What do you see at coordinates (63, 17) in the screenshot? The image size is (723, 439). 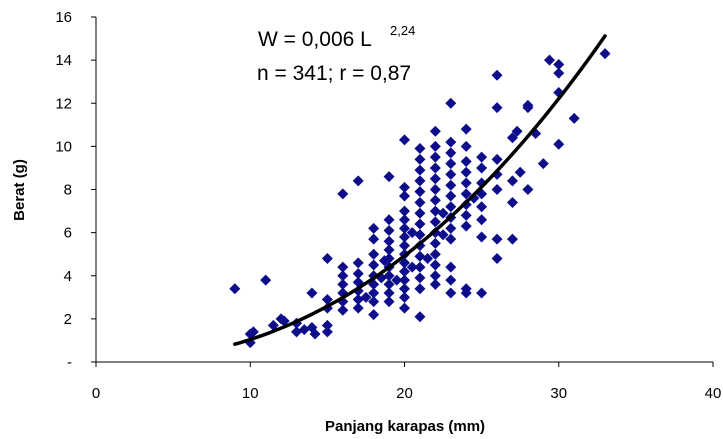 I see `y-tick-label: 16` at bounding box center [63, 17].